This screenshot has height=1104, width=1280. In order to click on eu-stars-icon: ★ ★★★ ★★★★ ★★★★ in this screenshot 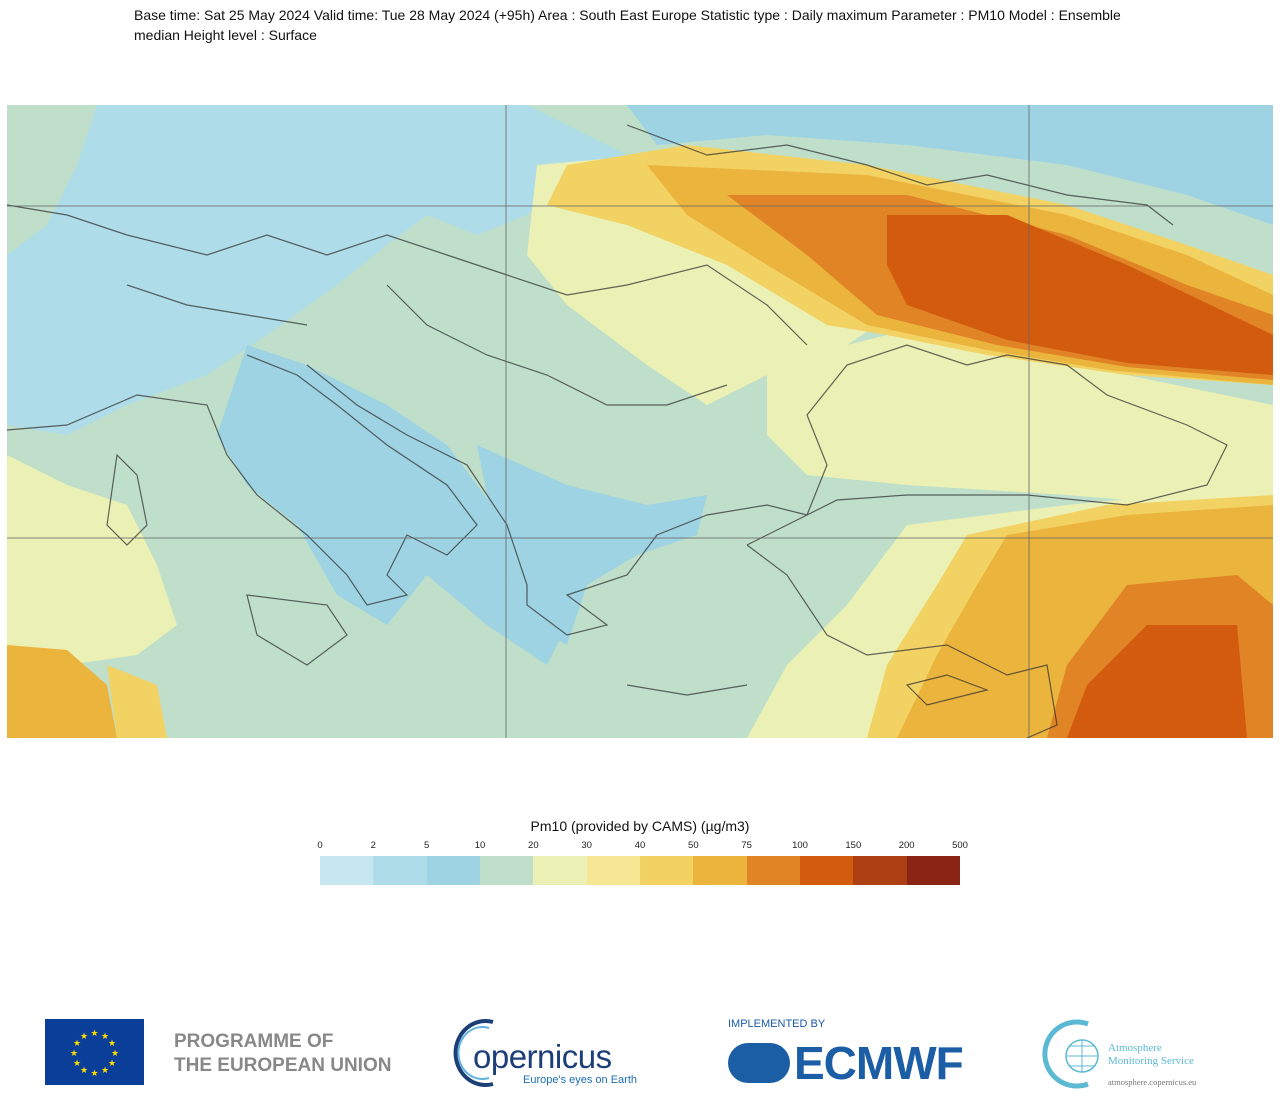, I will do `click(94, 1053)`.